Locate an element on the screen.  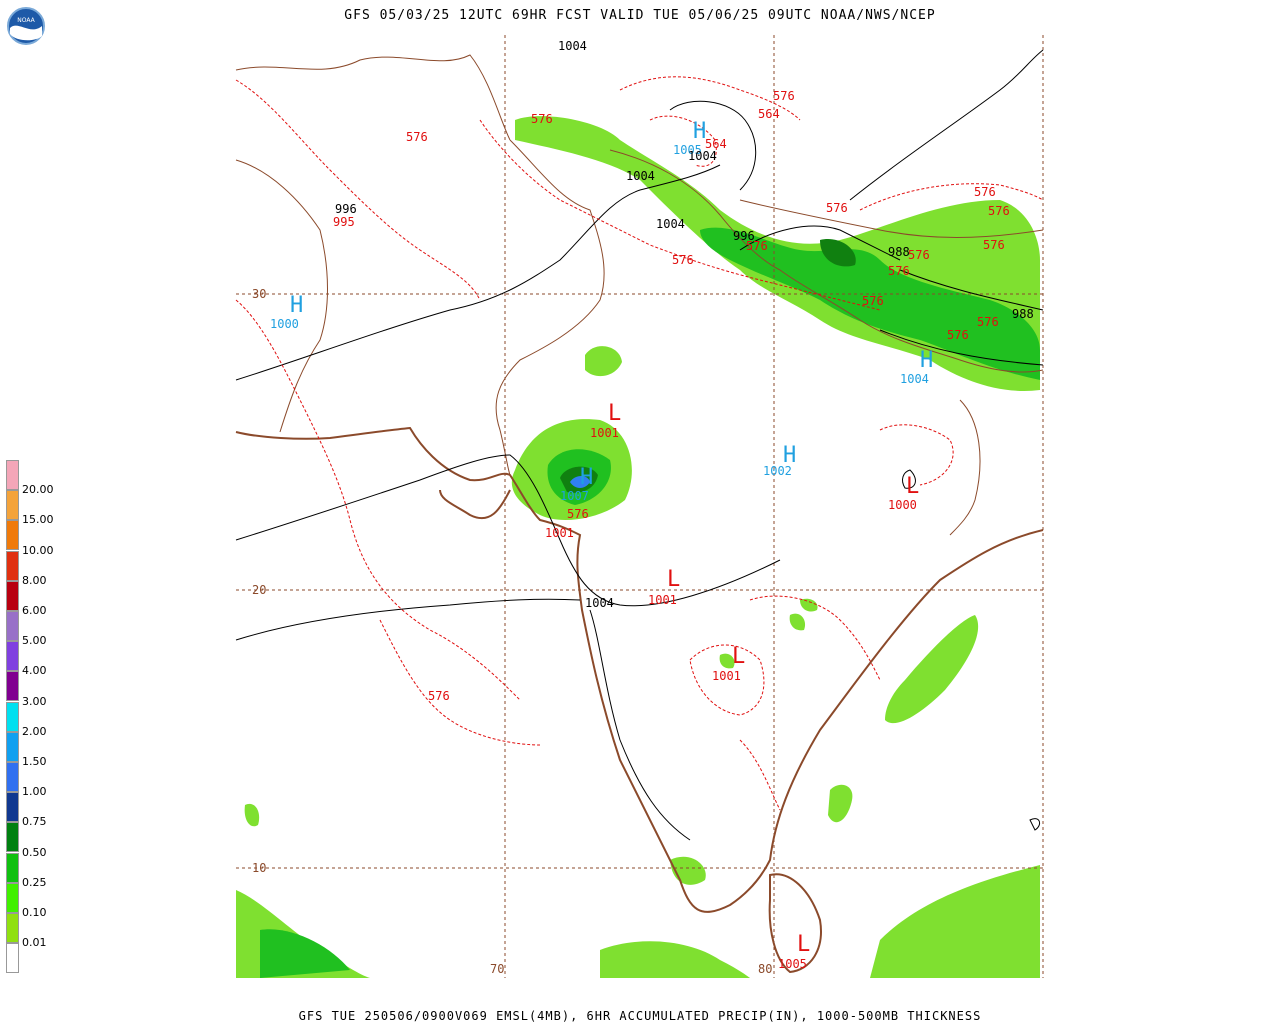
noaa-logo-icon: NOAA is located at coordinates (26, 26).